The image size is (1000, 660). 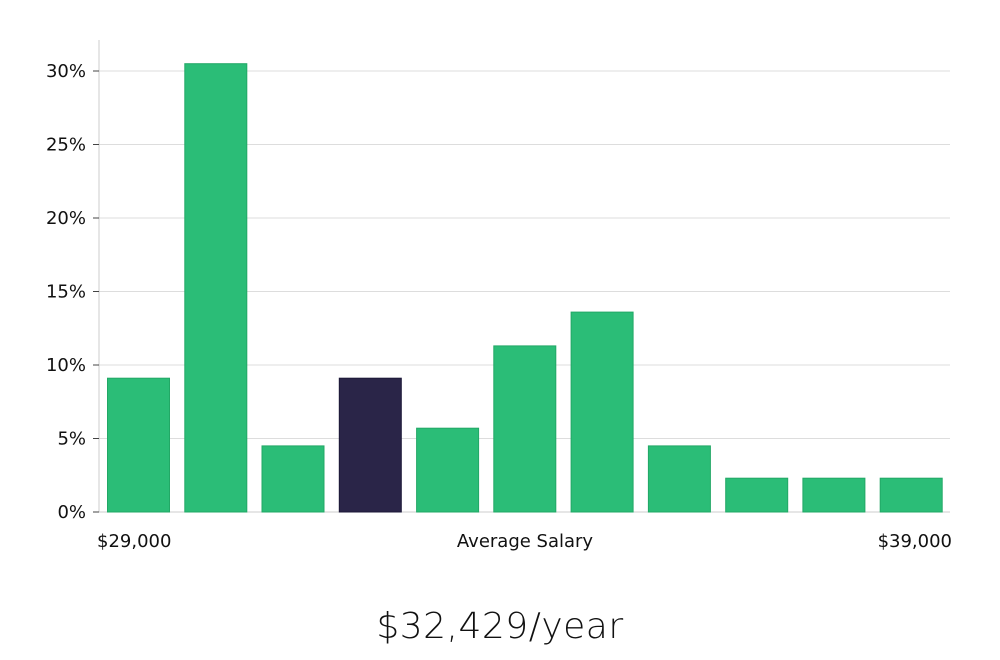 I want to click on y-tick-label: 10%, so click(x=66, y=365).